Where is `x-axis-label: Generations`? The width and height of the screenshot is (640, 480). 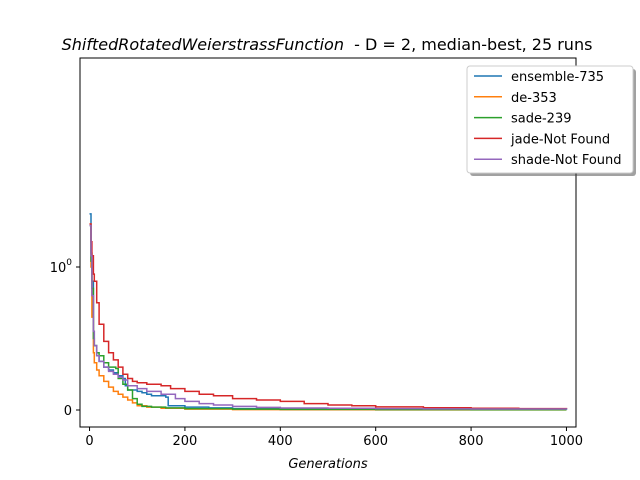 x-axis-label: Generations is located at coordinates (328, 464).